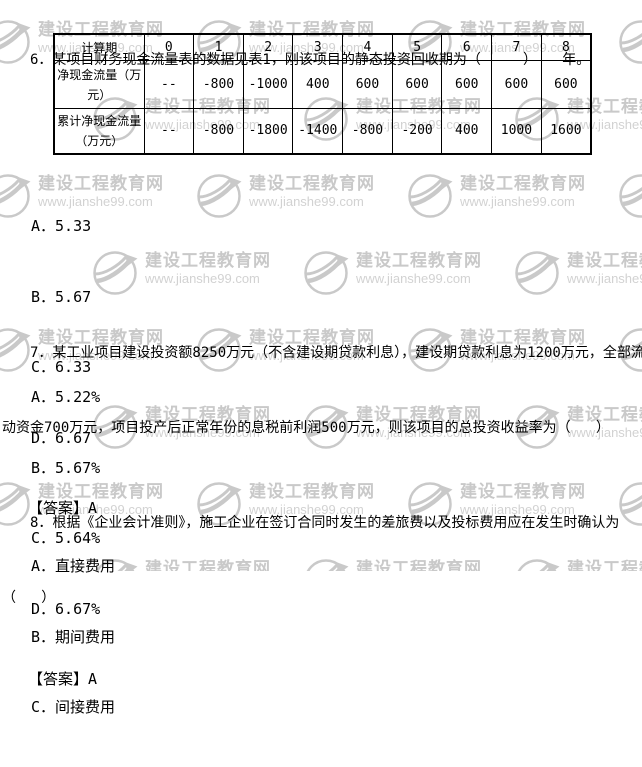 This screenshot has width=642, height=767. What do you see at coordinates (99, 132) in the screenshot?
I see `row-label: 累计净现金流量（万元）` at bounding box center [99, 132].